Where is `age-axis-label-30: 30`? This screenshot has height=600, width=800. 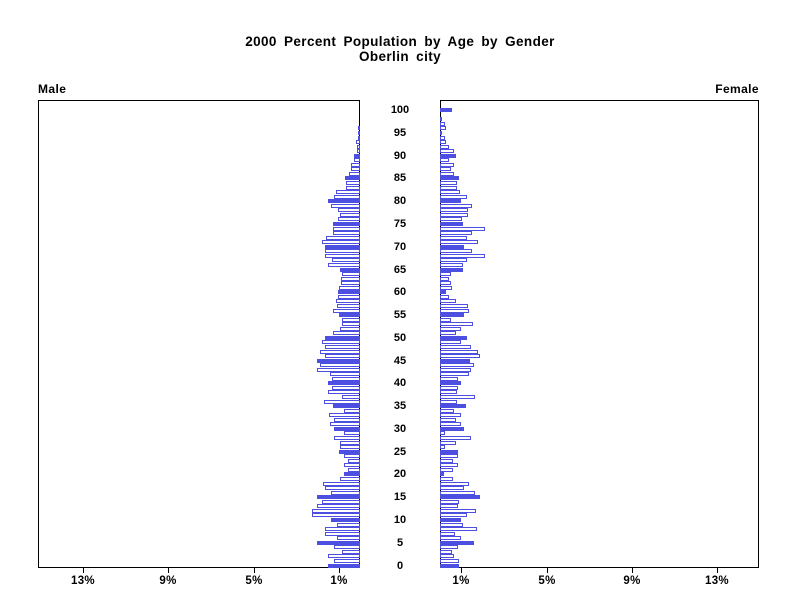 age-axis-label-30: 30 is located at coordinates (400, 429).